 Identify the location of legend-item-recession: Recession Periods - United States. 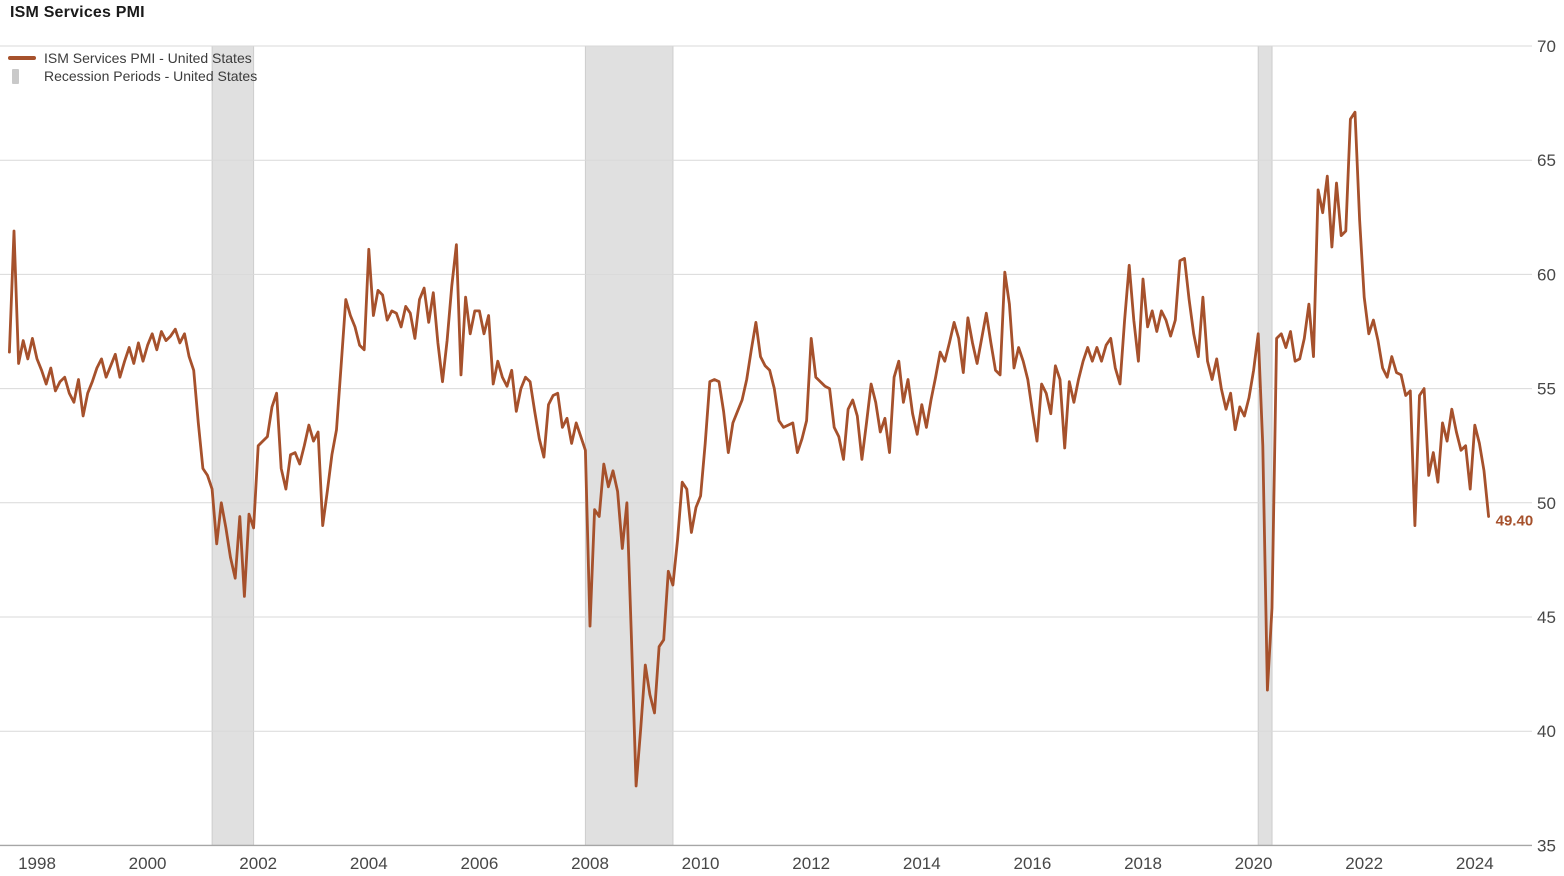
(132, 76).